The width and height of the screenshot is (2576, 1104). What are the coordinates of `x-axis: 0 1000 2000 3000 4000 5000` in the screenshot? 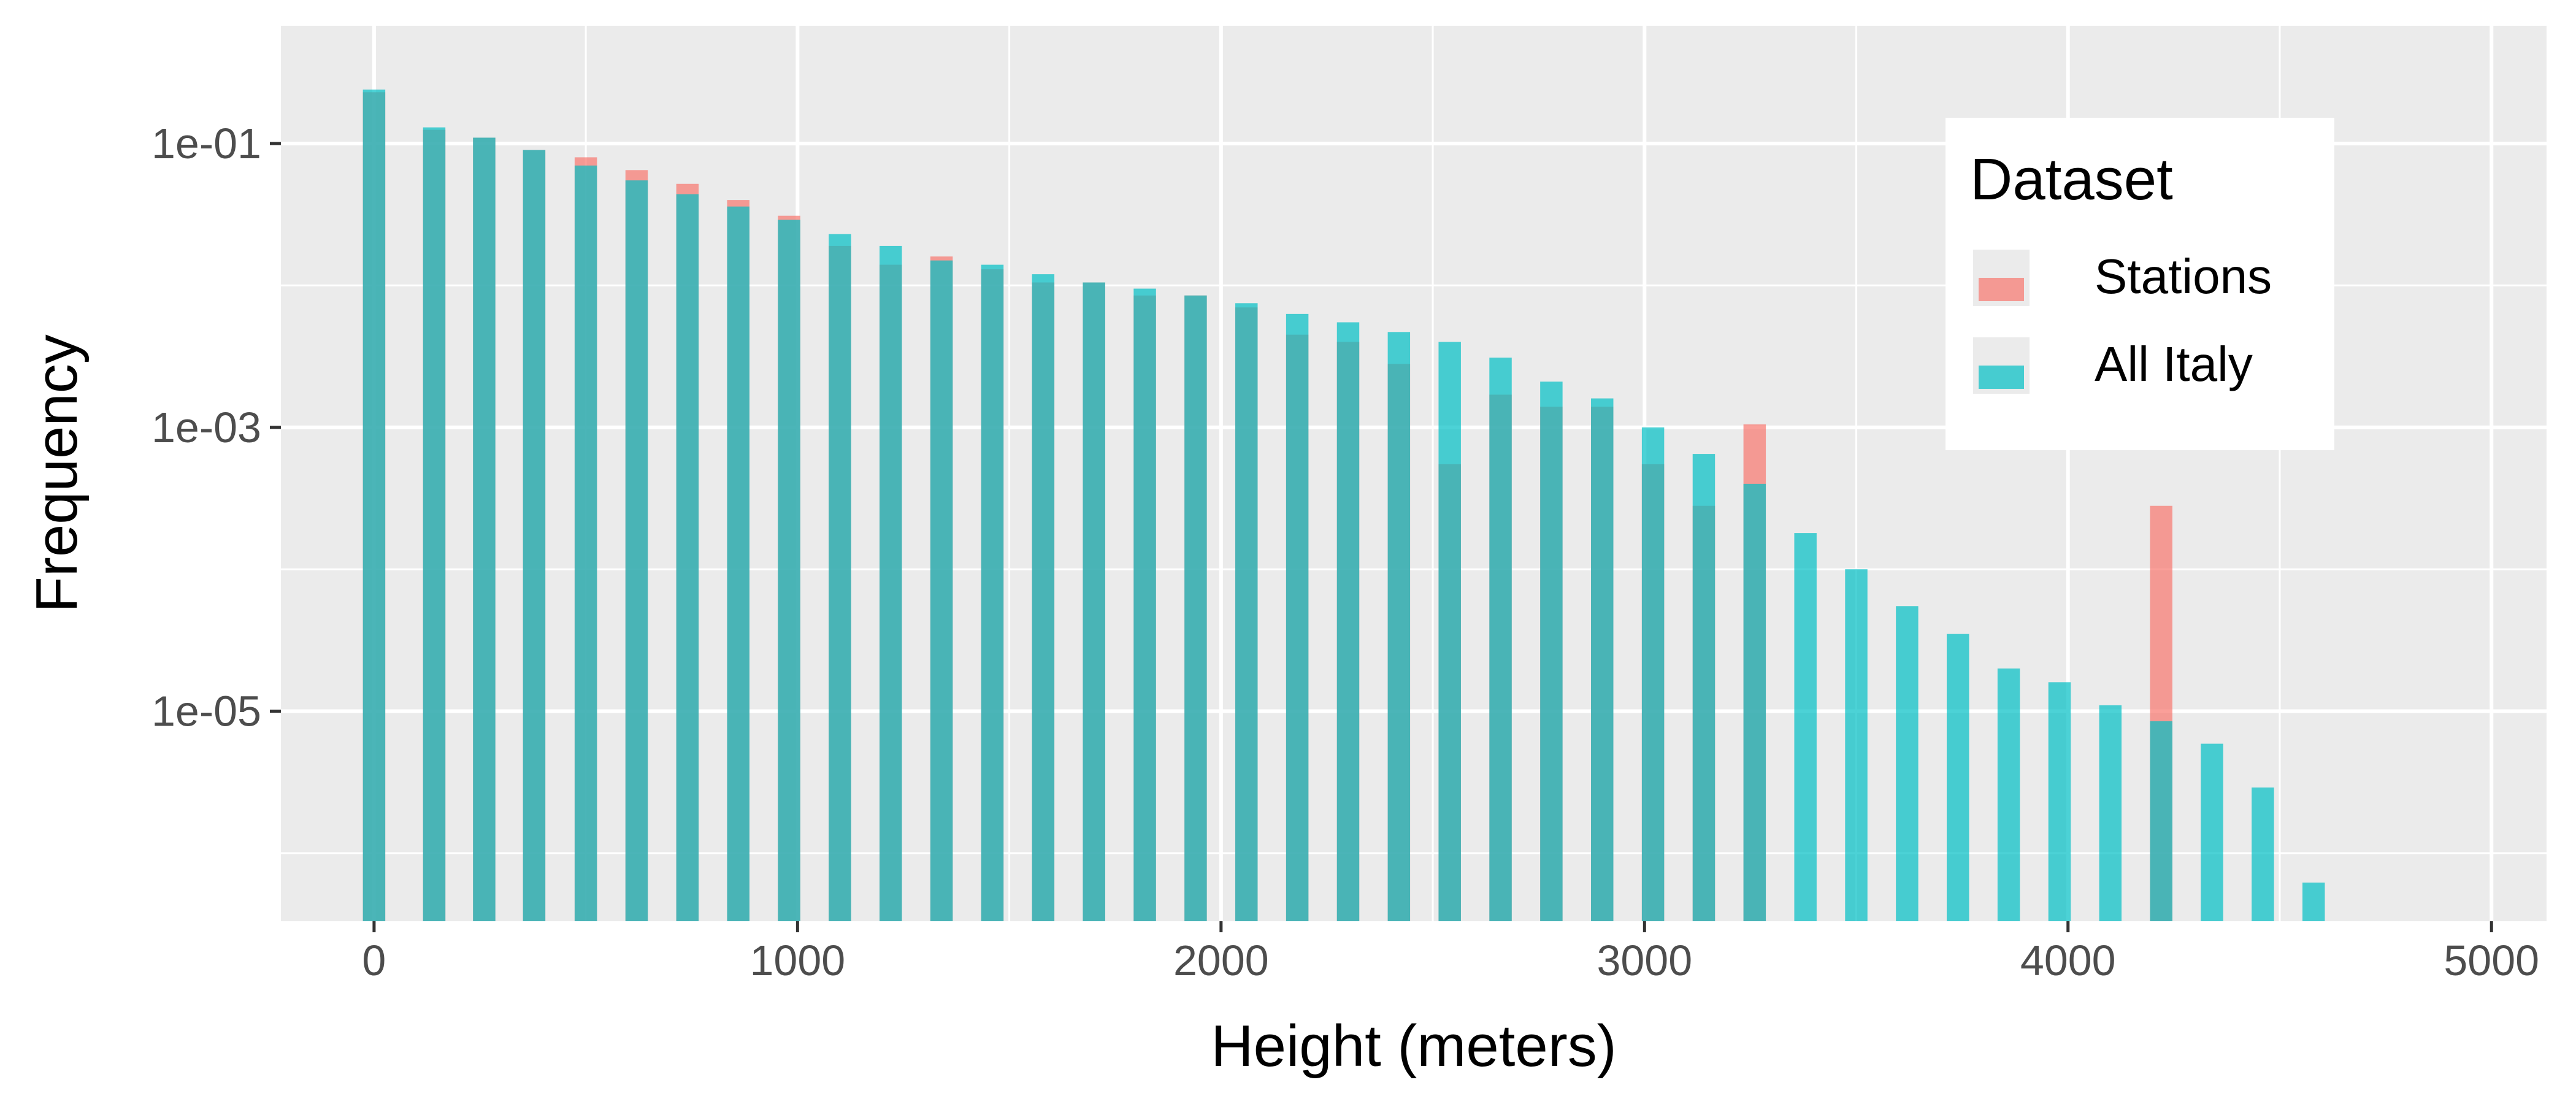 It's located at (1450, 952).